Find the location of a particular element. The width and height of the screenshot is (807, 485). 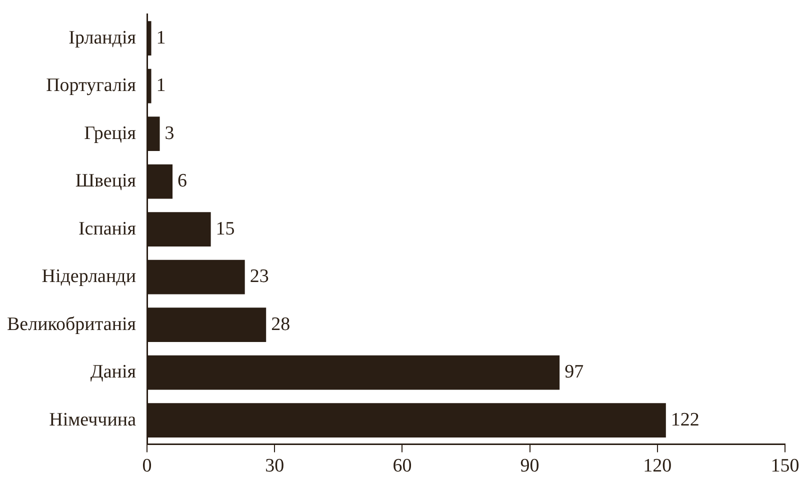

y-tick-label: Іспанія is located at coordinates (107, 229).